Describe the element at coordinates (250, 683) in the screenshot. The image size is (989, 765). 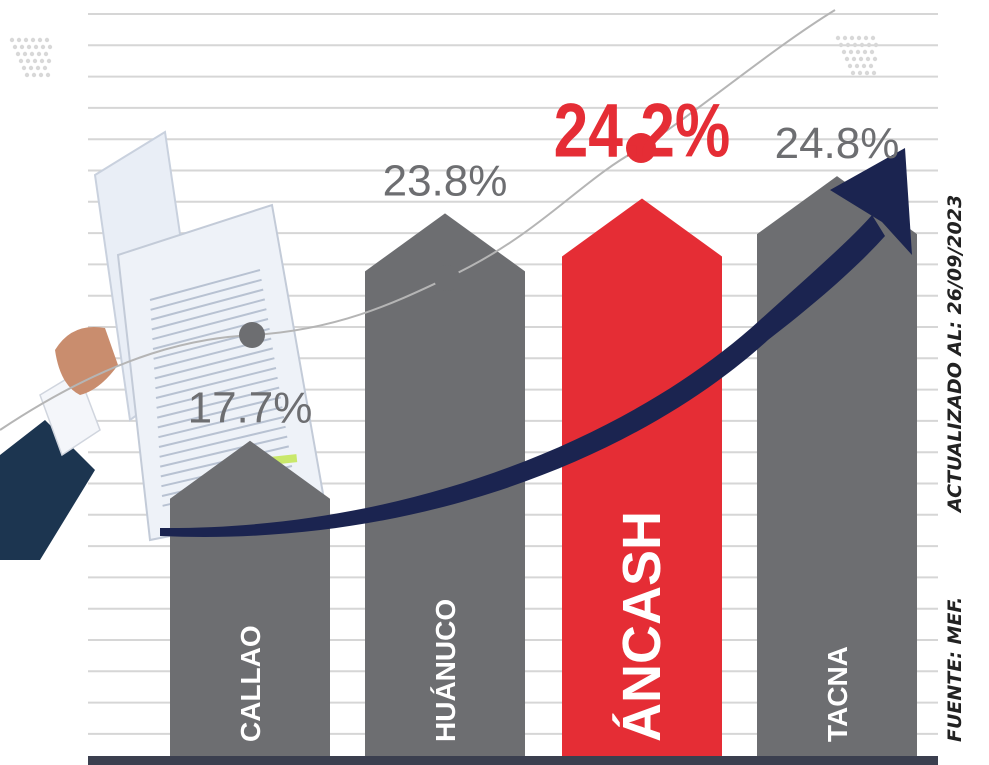
I see `category-label: CALLAO` at that location.